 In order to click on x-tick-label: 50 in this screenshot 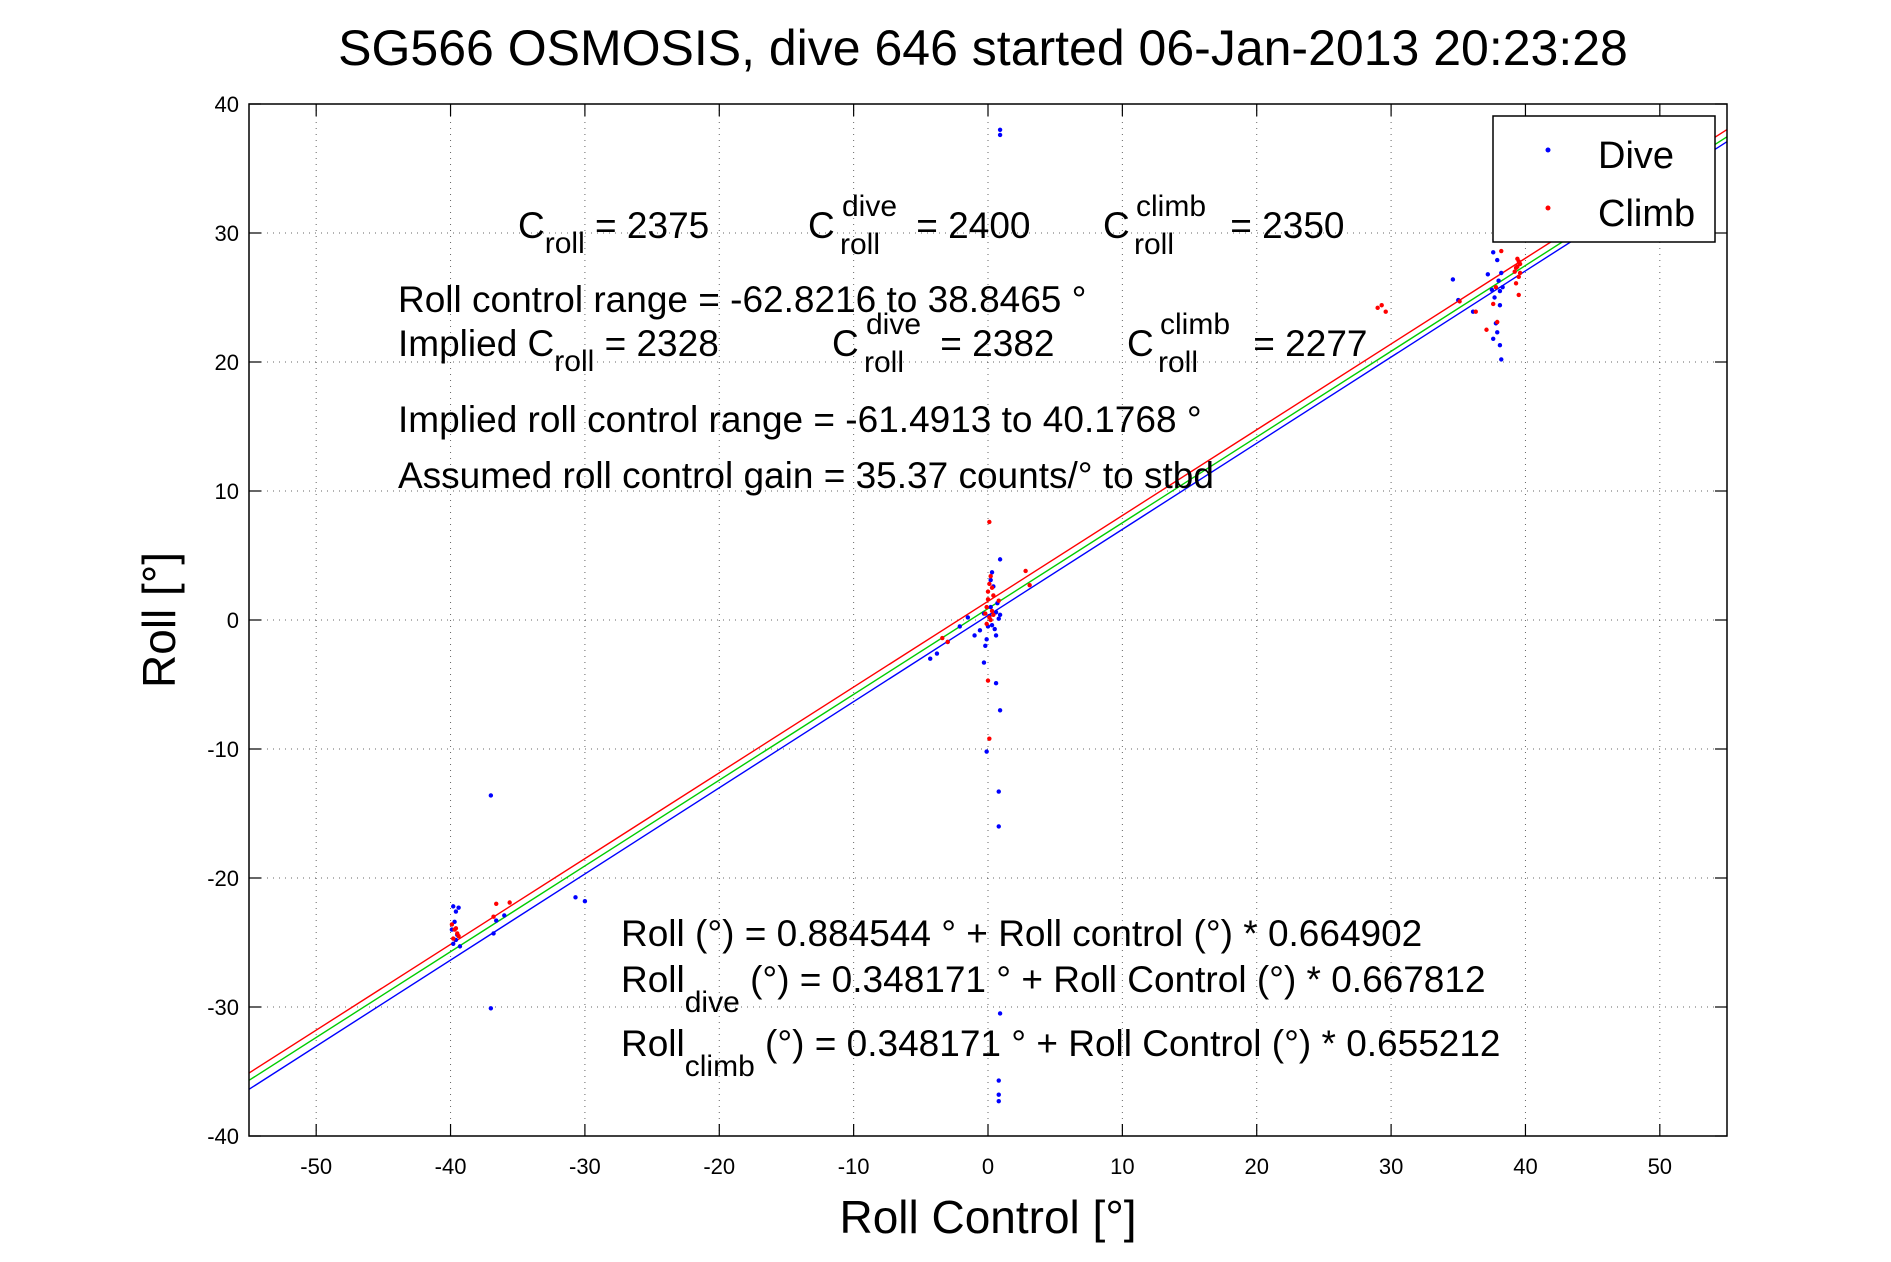, I will do `click(1660, 1166)`.